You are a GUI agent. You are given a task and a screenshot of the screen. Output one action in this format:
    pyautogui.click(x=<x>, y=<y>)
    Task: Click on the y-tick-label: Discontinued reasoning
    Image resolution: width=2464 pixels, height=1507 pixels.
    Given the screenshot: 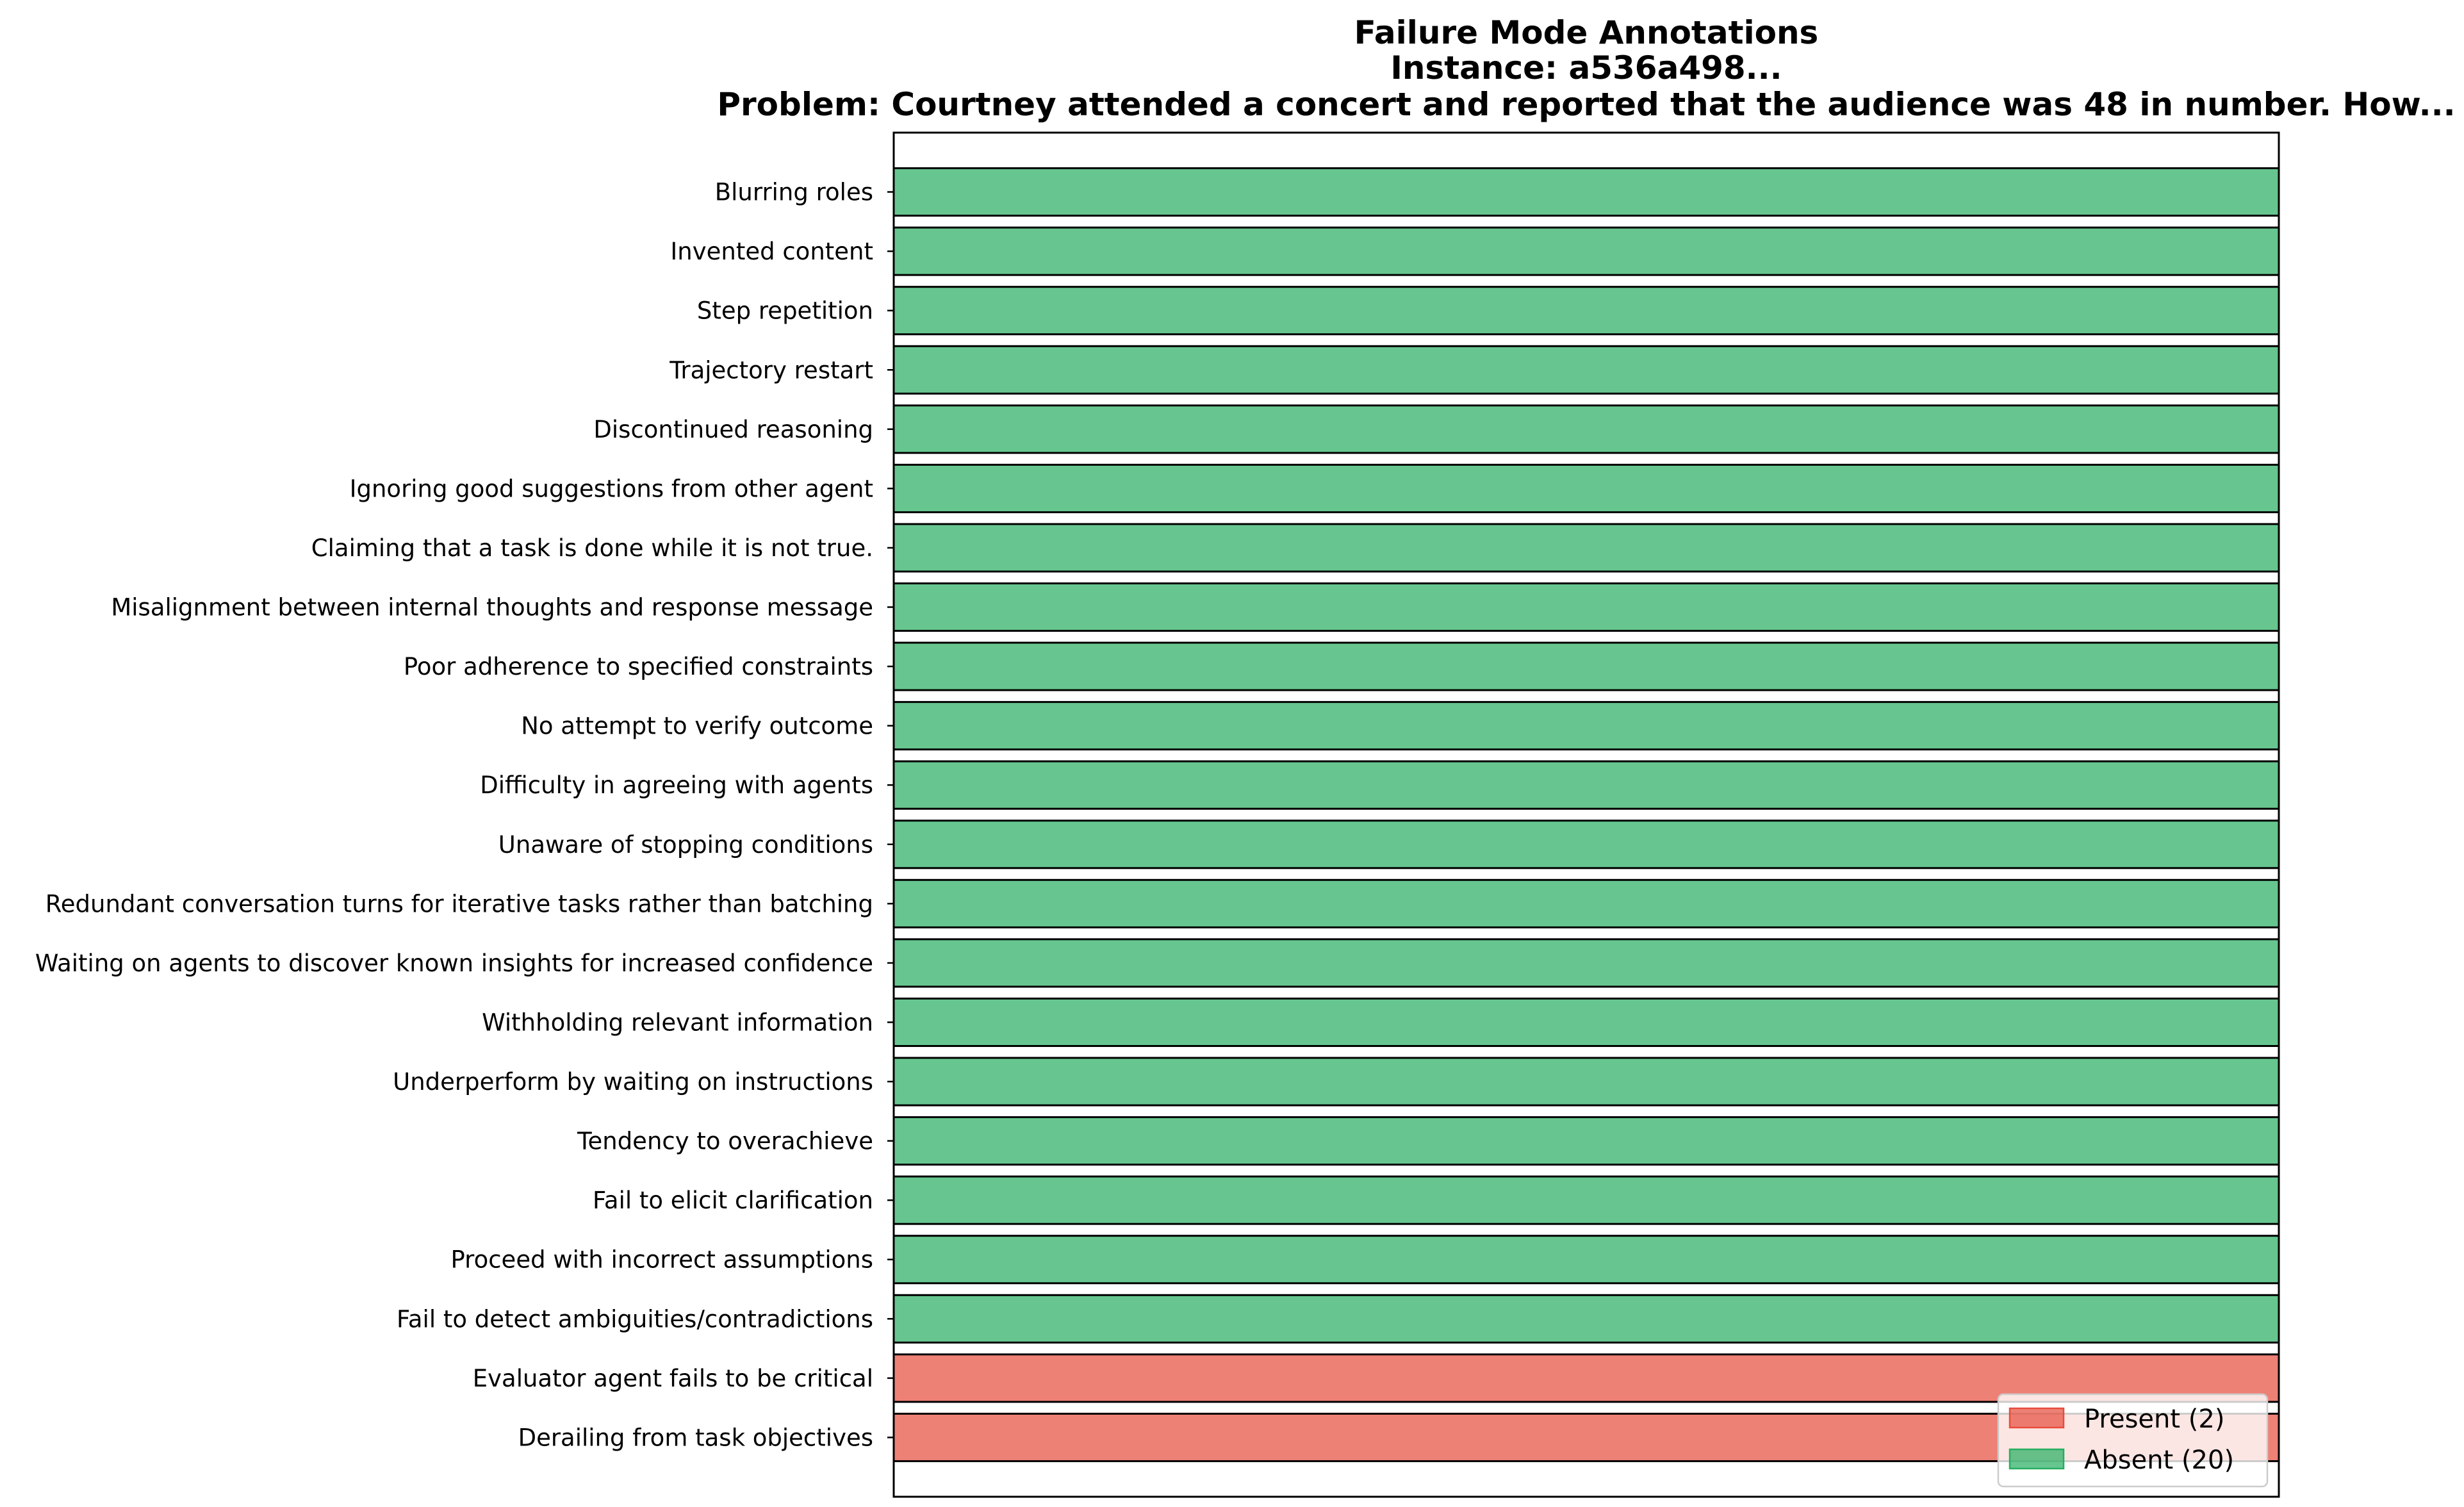 What is the action you would take?
    pyautogui.click(x=733, y=429)
    